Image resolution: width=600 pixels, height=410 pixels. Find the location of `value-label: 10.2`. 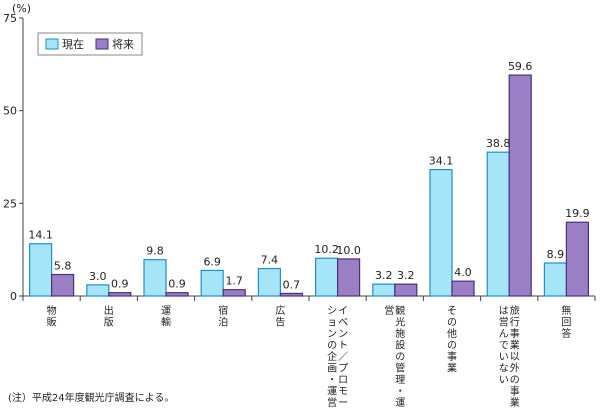

value-label: 10.2 is located at coordinates (326, 249).